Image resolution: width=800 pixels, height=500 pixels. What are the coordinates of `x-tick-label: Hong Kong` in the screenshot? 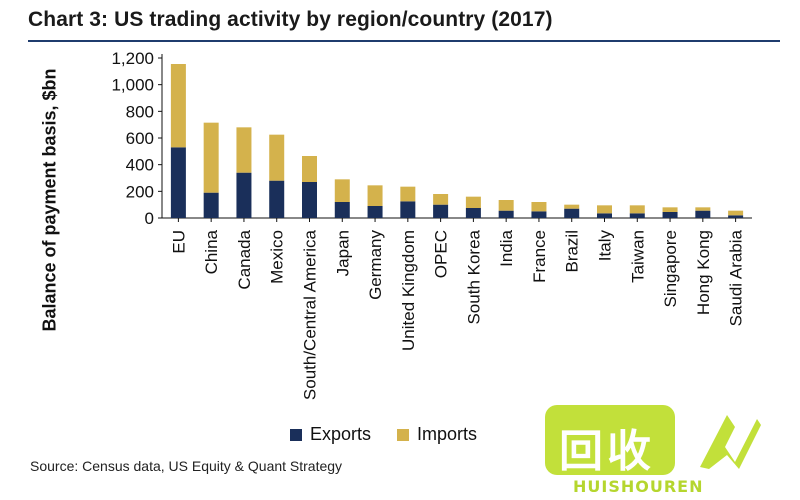 It's located at (703, 272).